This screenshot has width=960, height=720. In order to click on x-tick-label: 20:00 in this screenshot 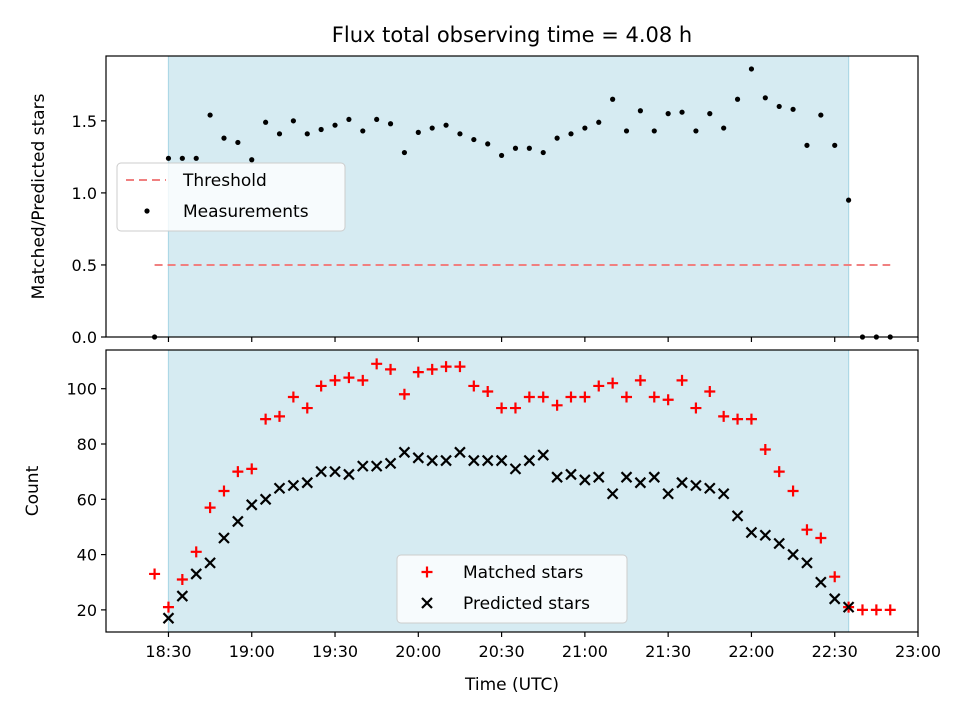, I will do `click(418, 651)`.